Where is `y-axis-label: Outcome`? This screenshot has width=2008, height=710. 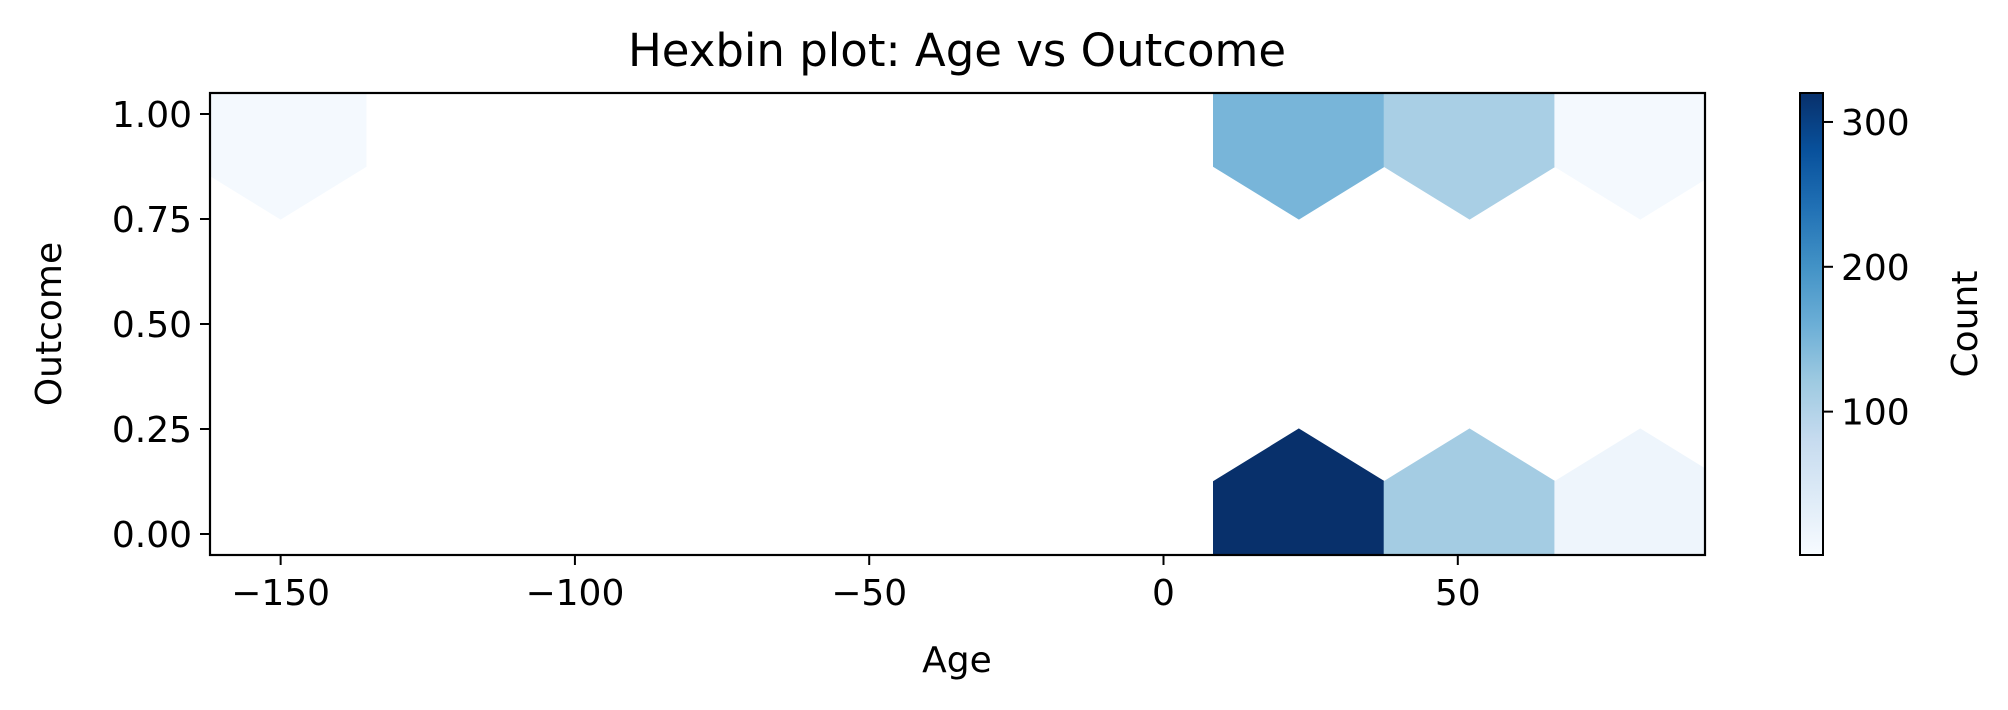
y-axis-label: Outcome is located at coordinates (49, 324).